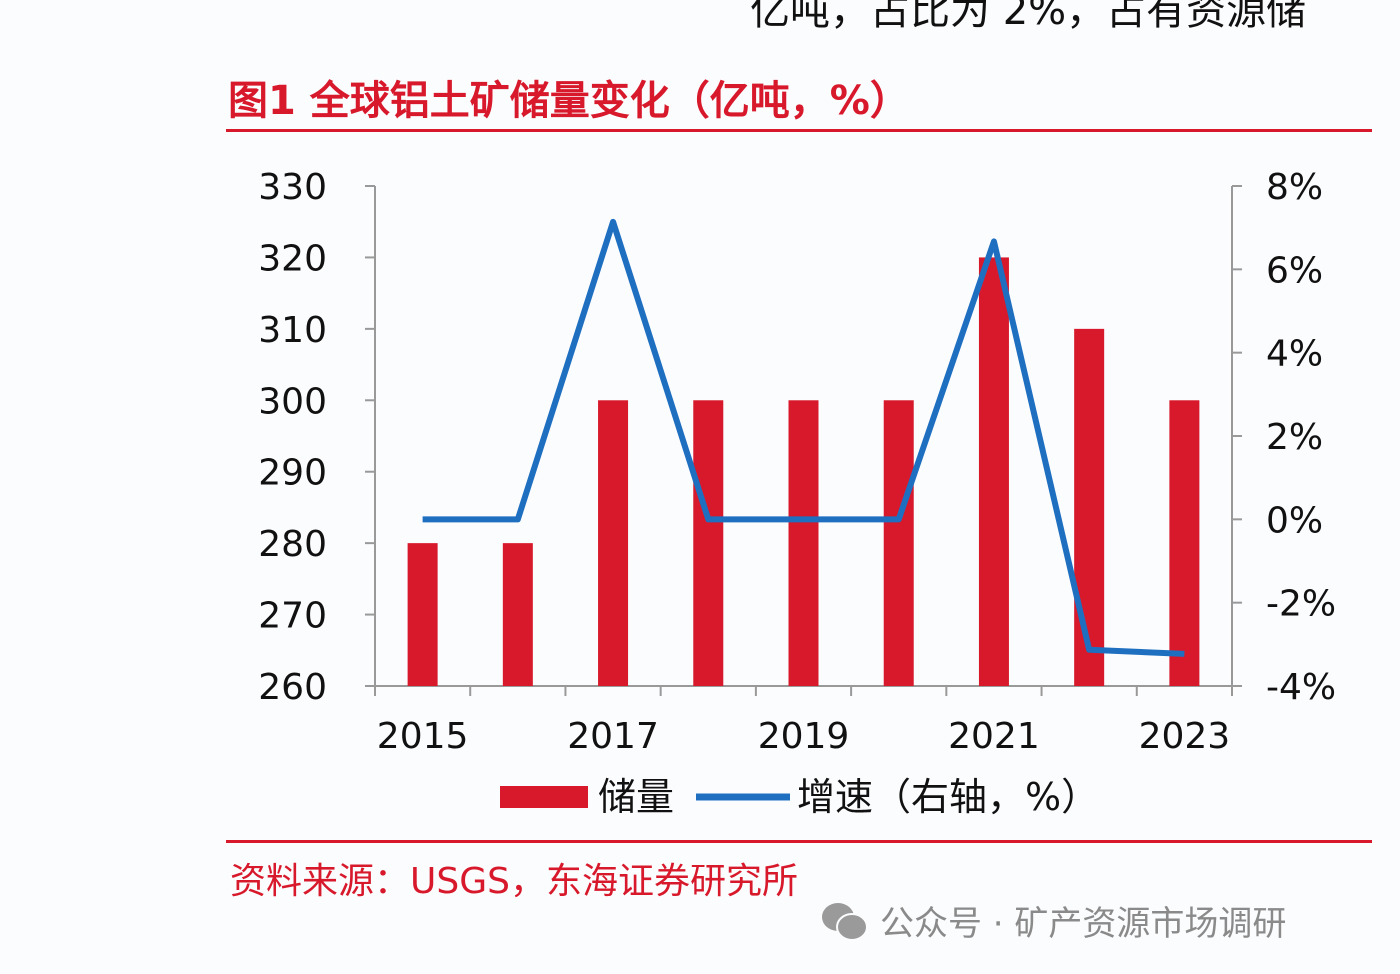  What do you see at coordinates (708, 543) in the screenshot?
I see `bar-2018` at bounding box center [708, 543].